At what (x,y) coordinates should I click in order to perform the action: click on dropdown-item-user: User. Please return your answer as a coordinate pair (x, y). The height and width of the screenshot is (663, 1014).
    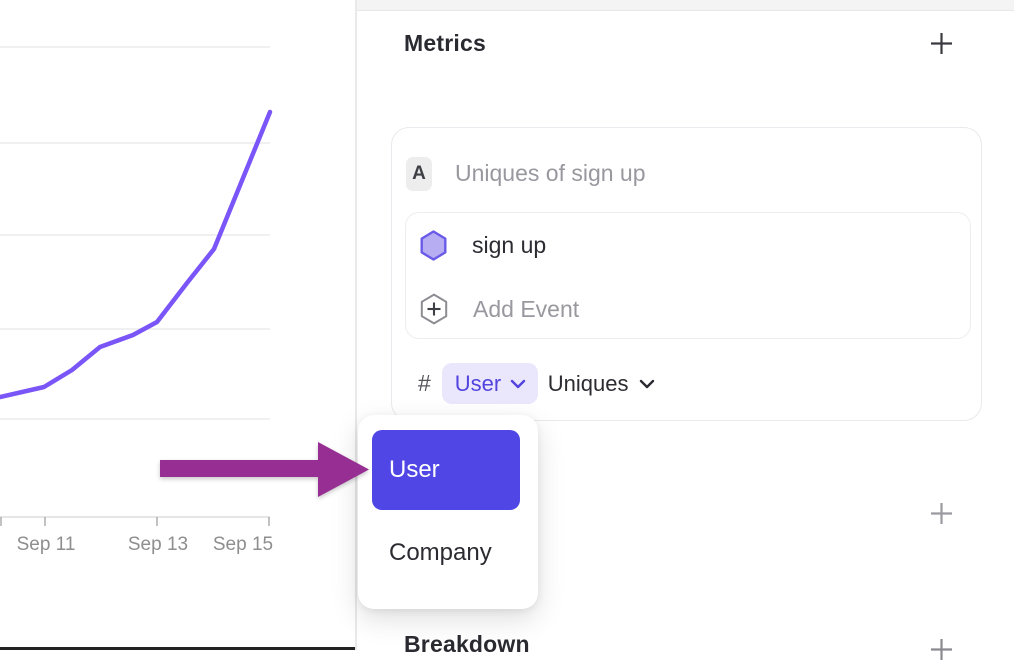
    Looking at the image, I should click on (446, 470).